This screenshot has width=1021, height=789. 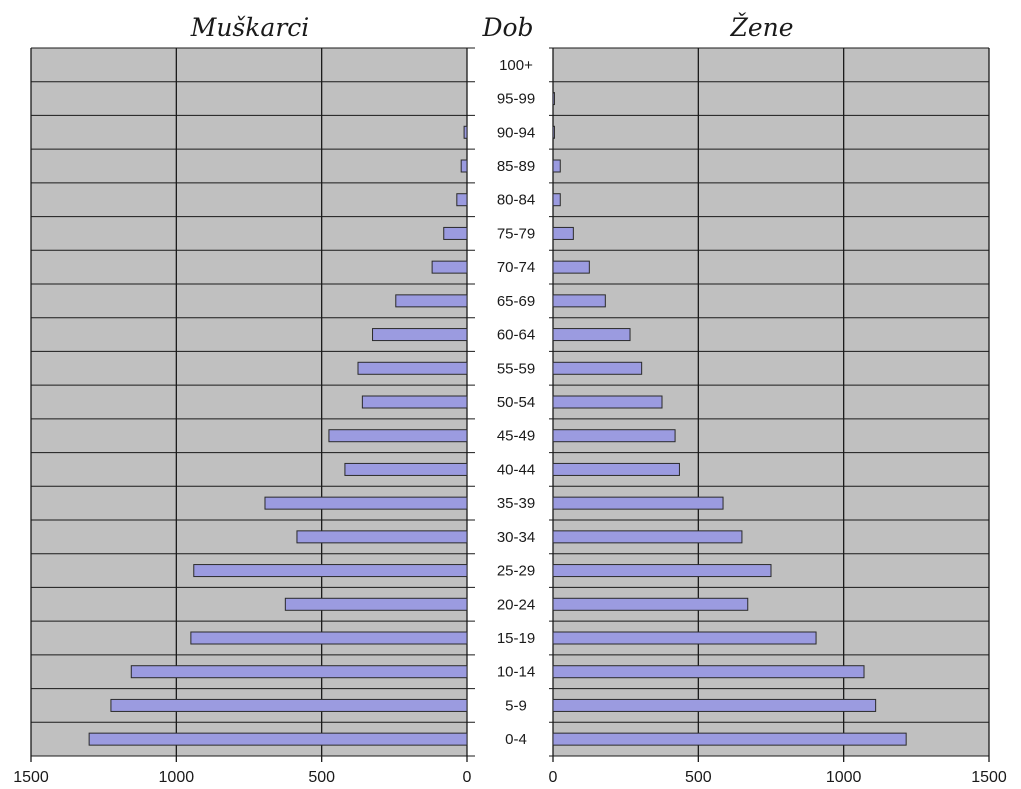 What do you see at coordinates (516, 132) in the screenshot?
I see `age-label: 90-94` at bounding box center [516, 132].